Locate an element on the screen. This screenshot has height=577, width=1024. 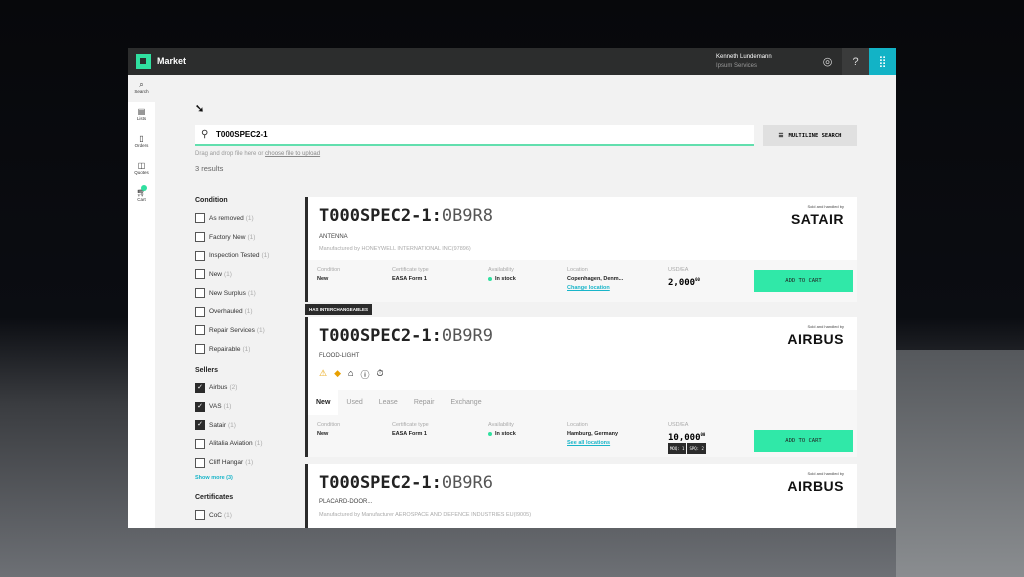
list-icon: ▤ is located at coordinates (141, 111).